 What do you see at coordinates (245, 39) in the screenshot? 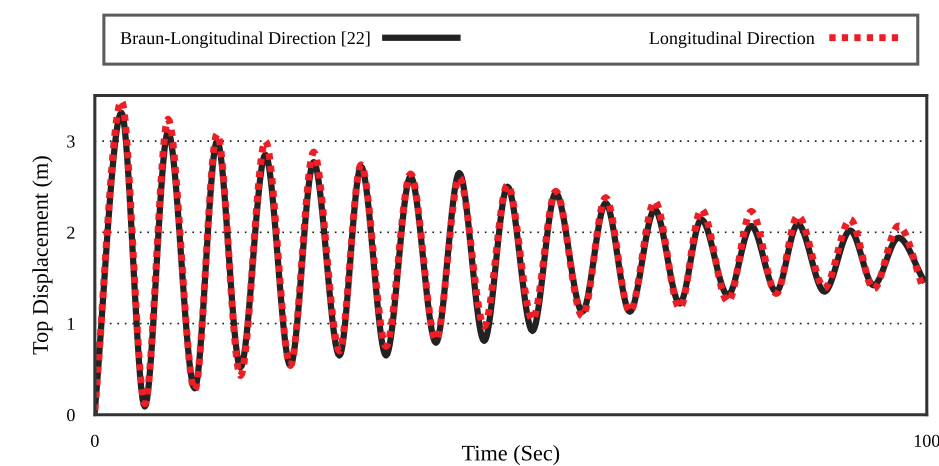
I see `legend-label: Braun-Longitudinal Direction [22]` at bounding box center [245, 39].